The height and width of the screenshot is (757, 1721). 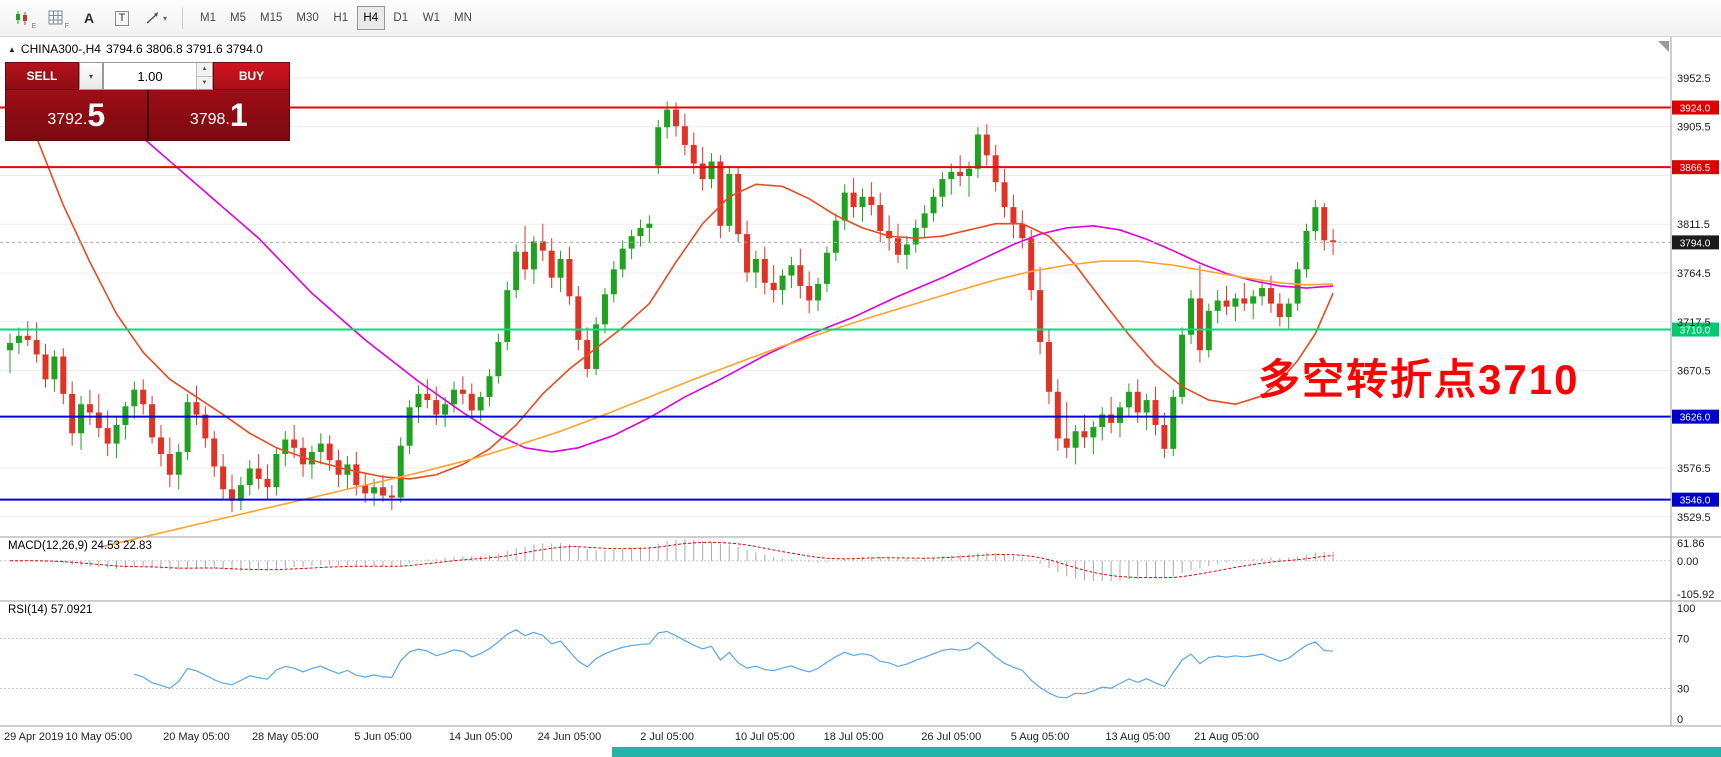 I want to click on buy-button: BUY, so click(x=251, y=76).